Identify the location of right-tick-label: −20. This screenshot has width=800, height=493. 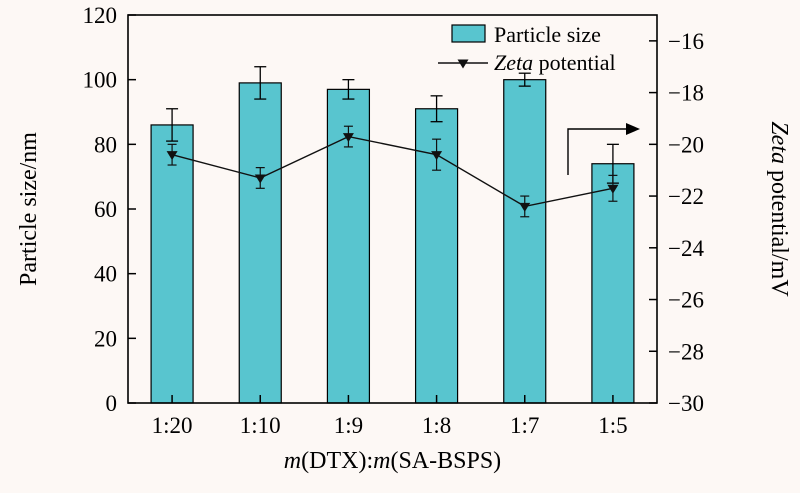
(686, 144).